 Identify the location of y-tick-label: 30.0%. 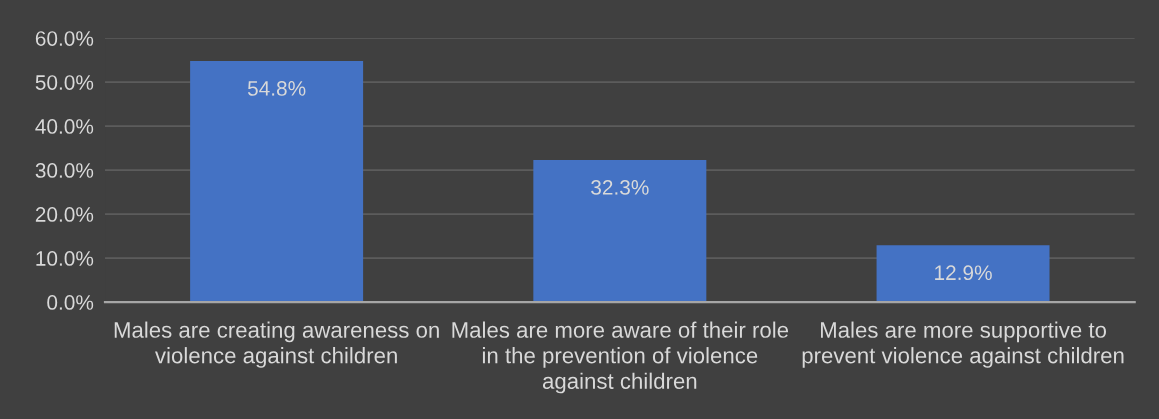
(64, 170).